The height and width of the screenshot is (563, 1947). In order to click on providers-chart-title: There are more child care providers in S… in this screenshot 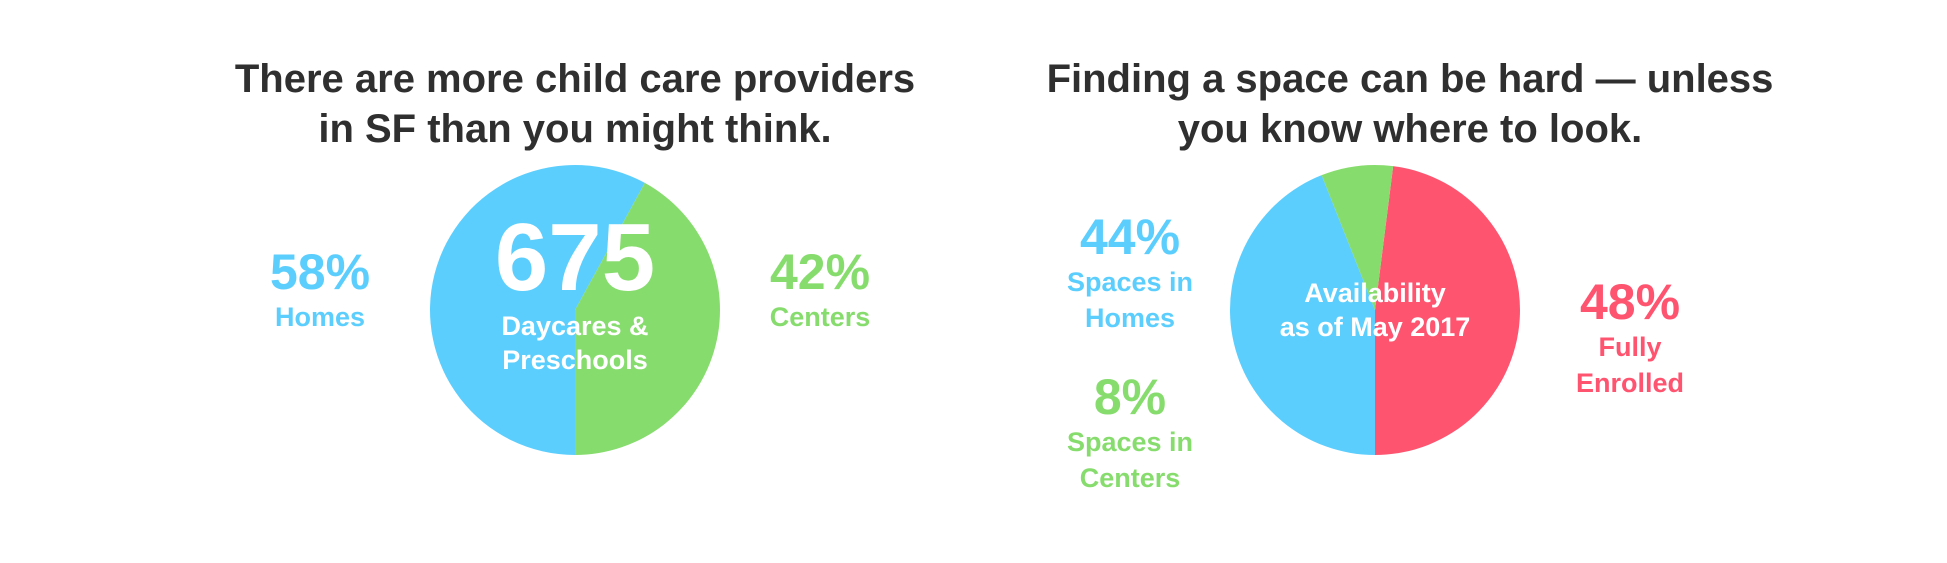, I will do `click(575, 104)`.